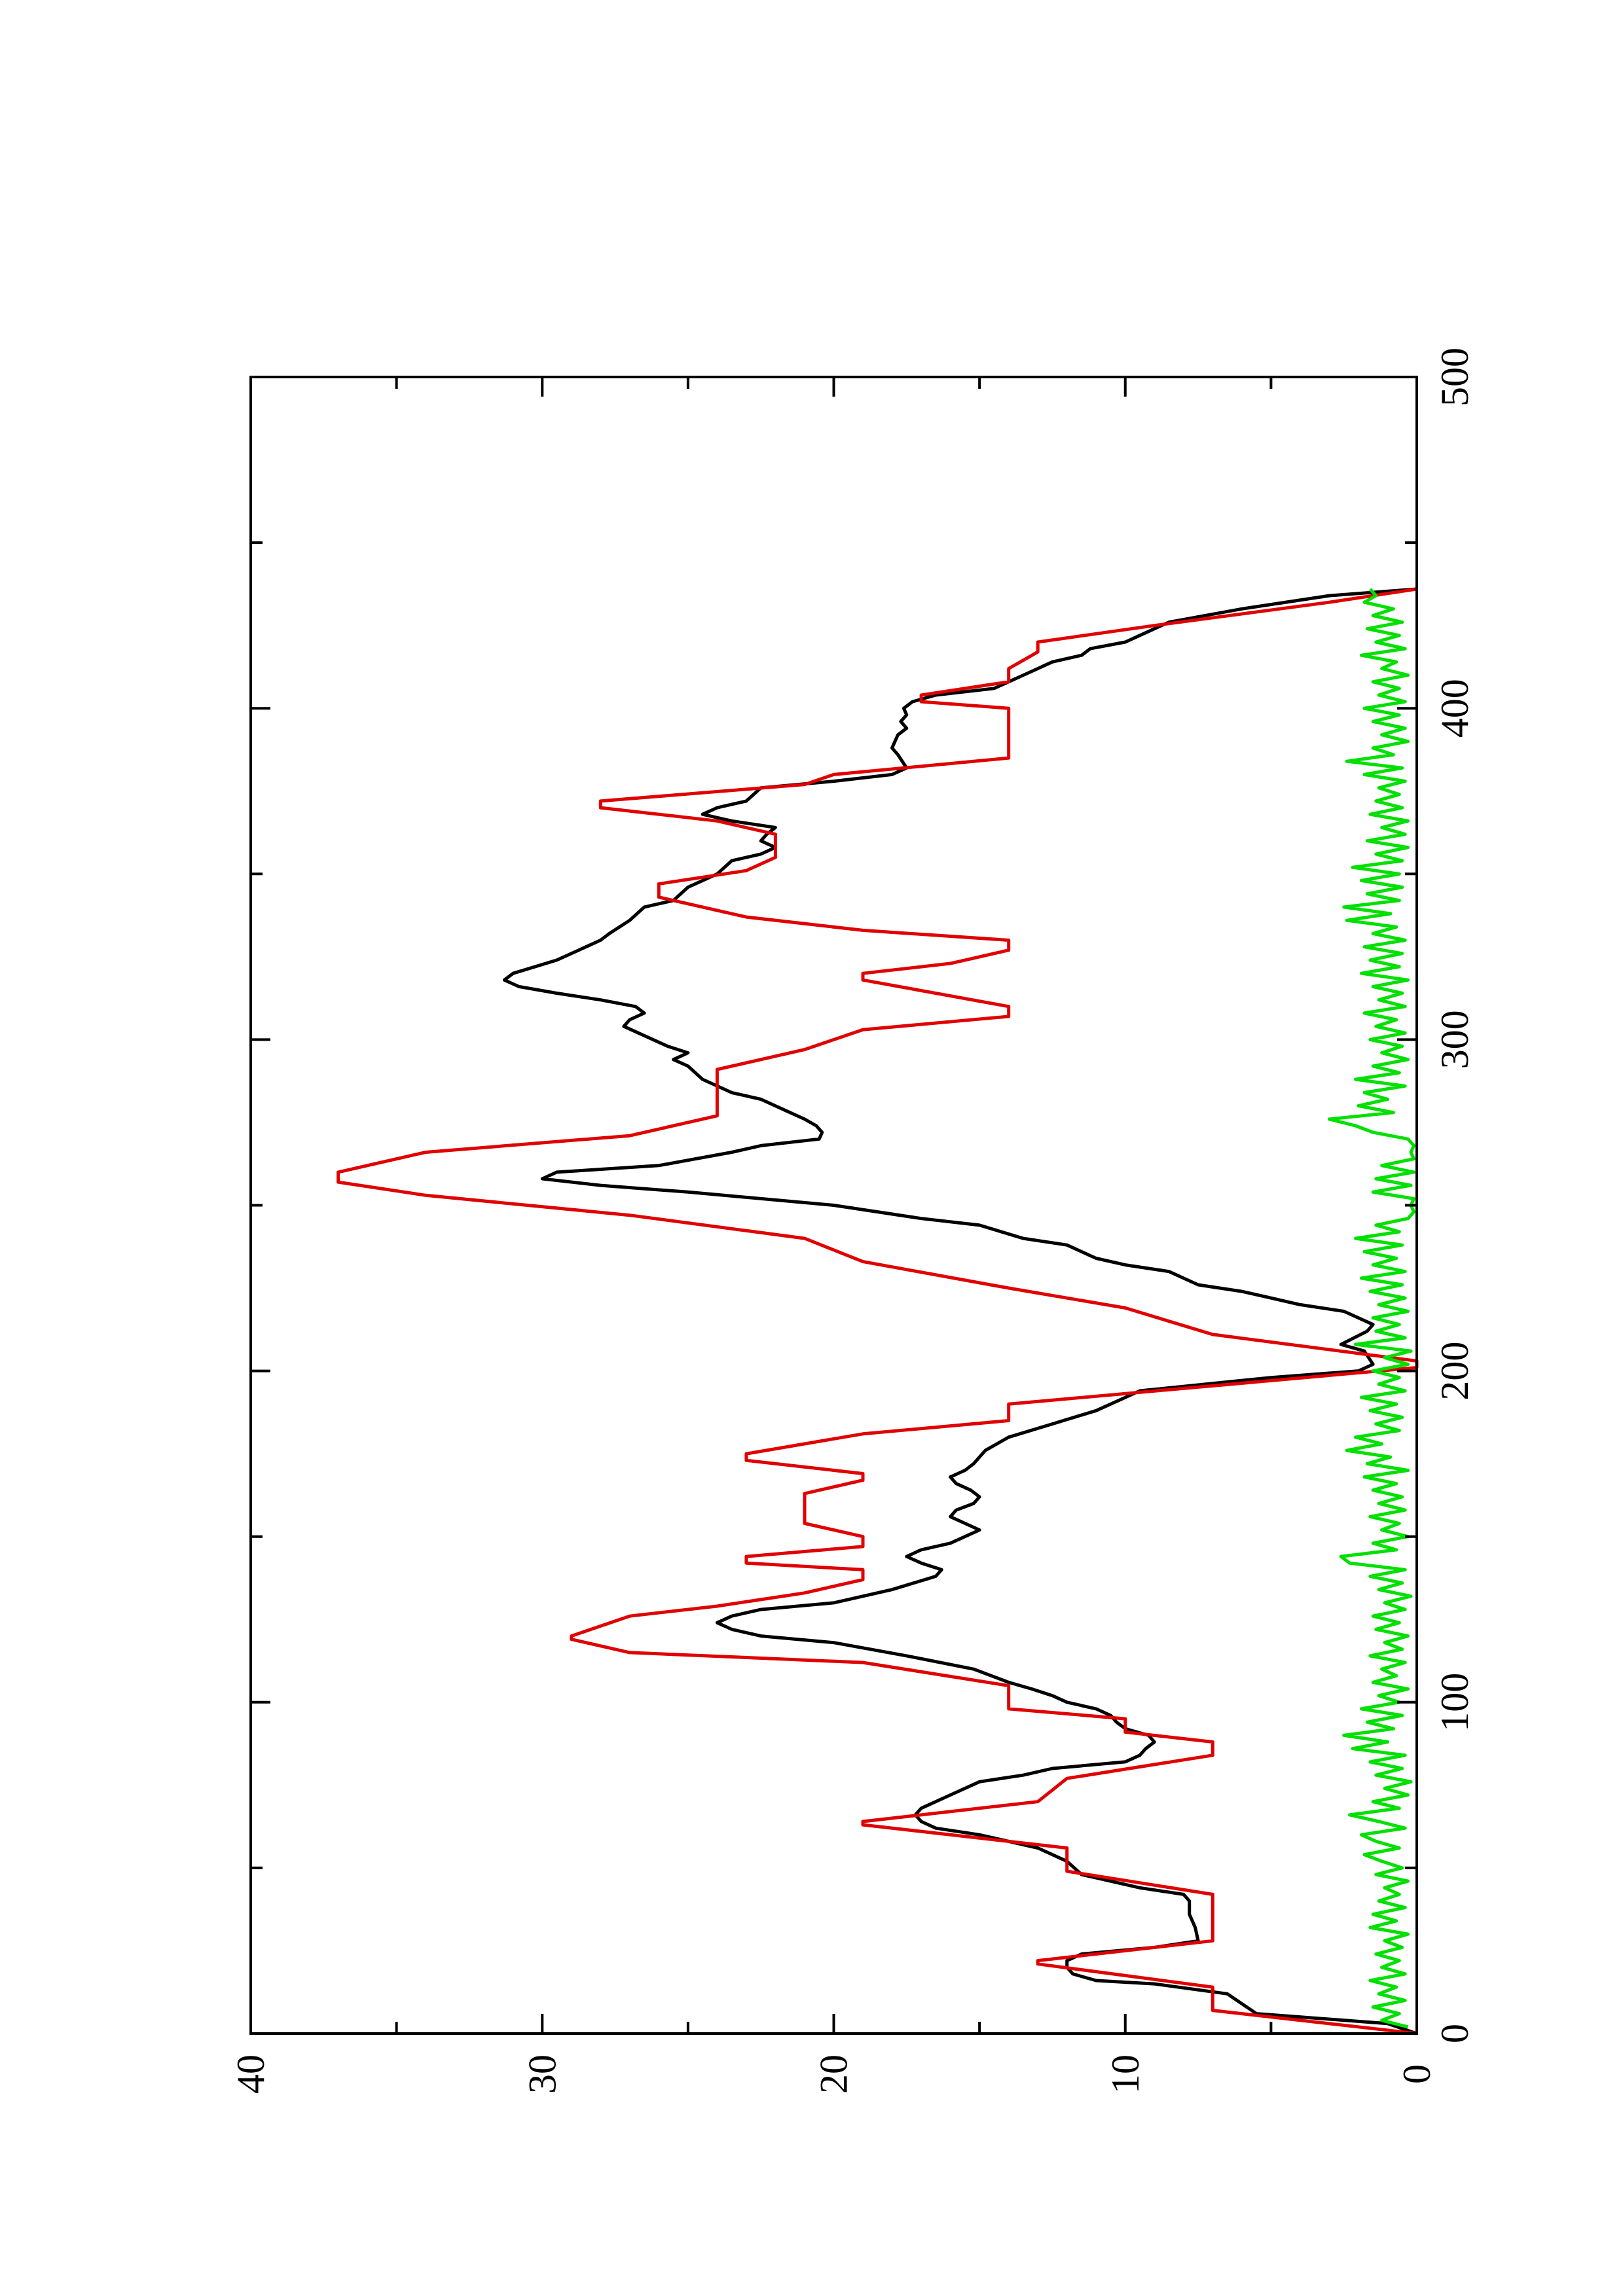  Describe the element at coordinates (1454, 2033) in the screenshot. I see `x-tick-label-0: 0` at that location.